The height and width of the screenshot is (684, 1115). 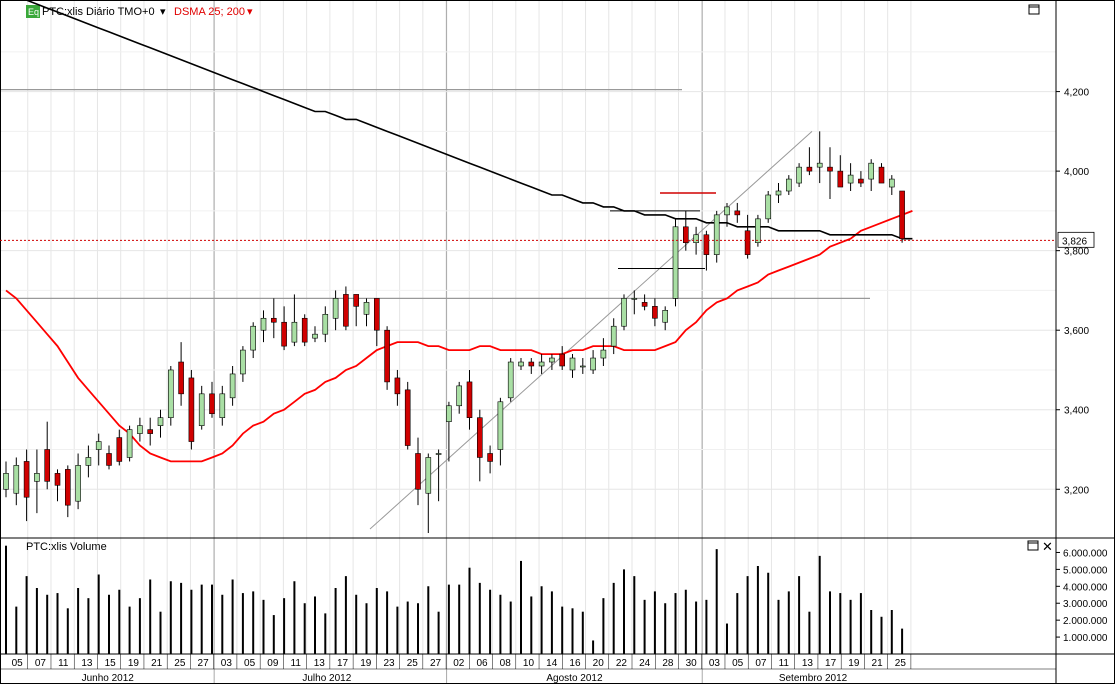 What do you see at coordinates (1085, 587) in the screenshot?
I see `volume-tick-label: 4.000.000` at bounding box center [1085, 587].